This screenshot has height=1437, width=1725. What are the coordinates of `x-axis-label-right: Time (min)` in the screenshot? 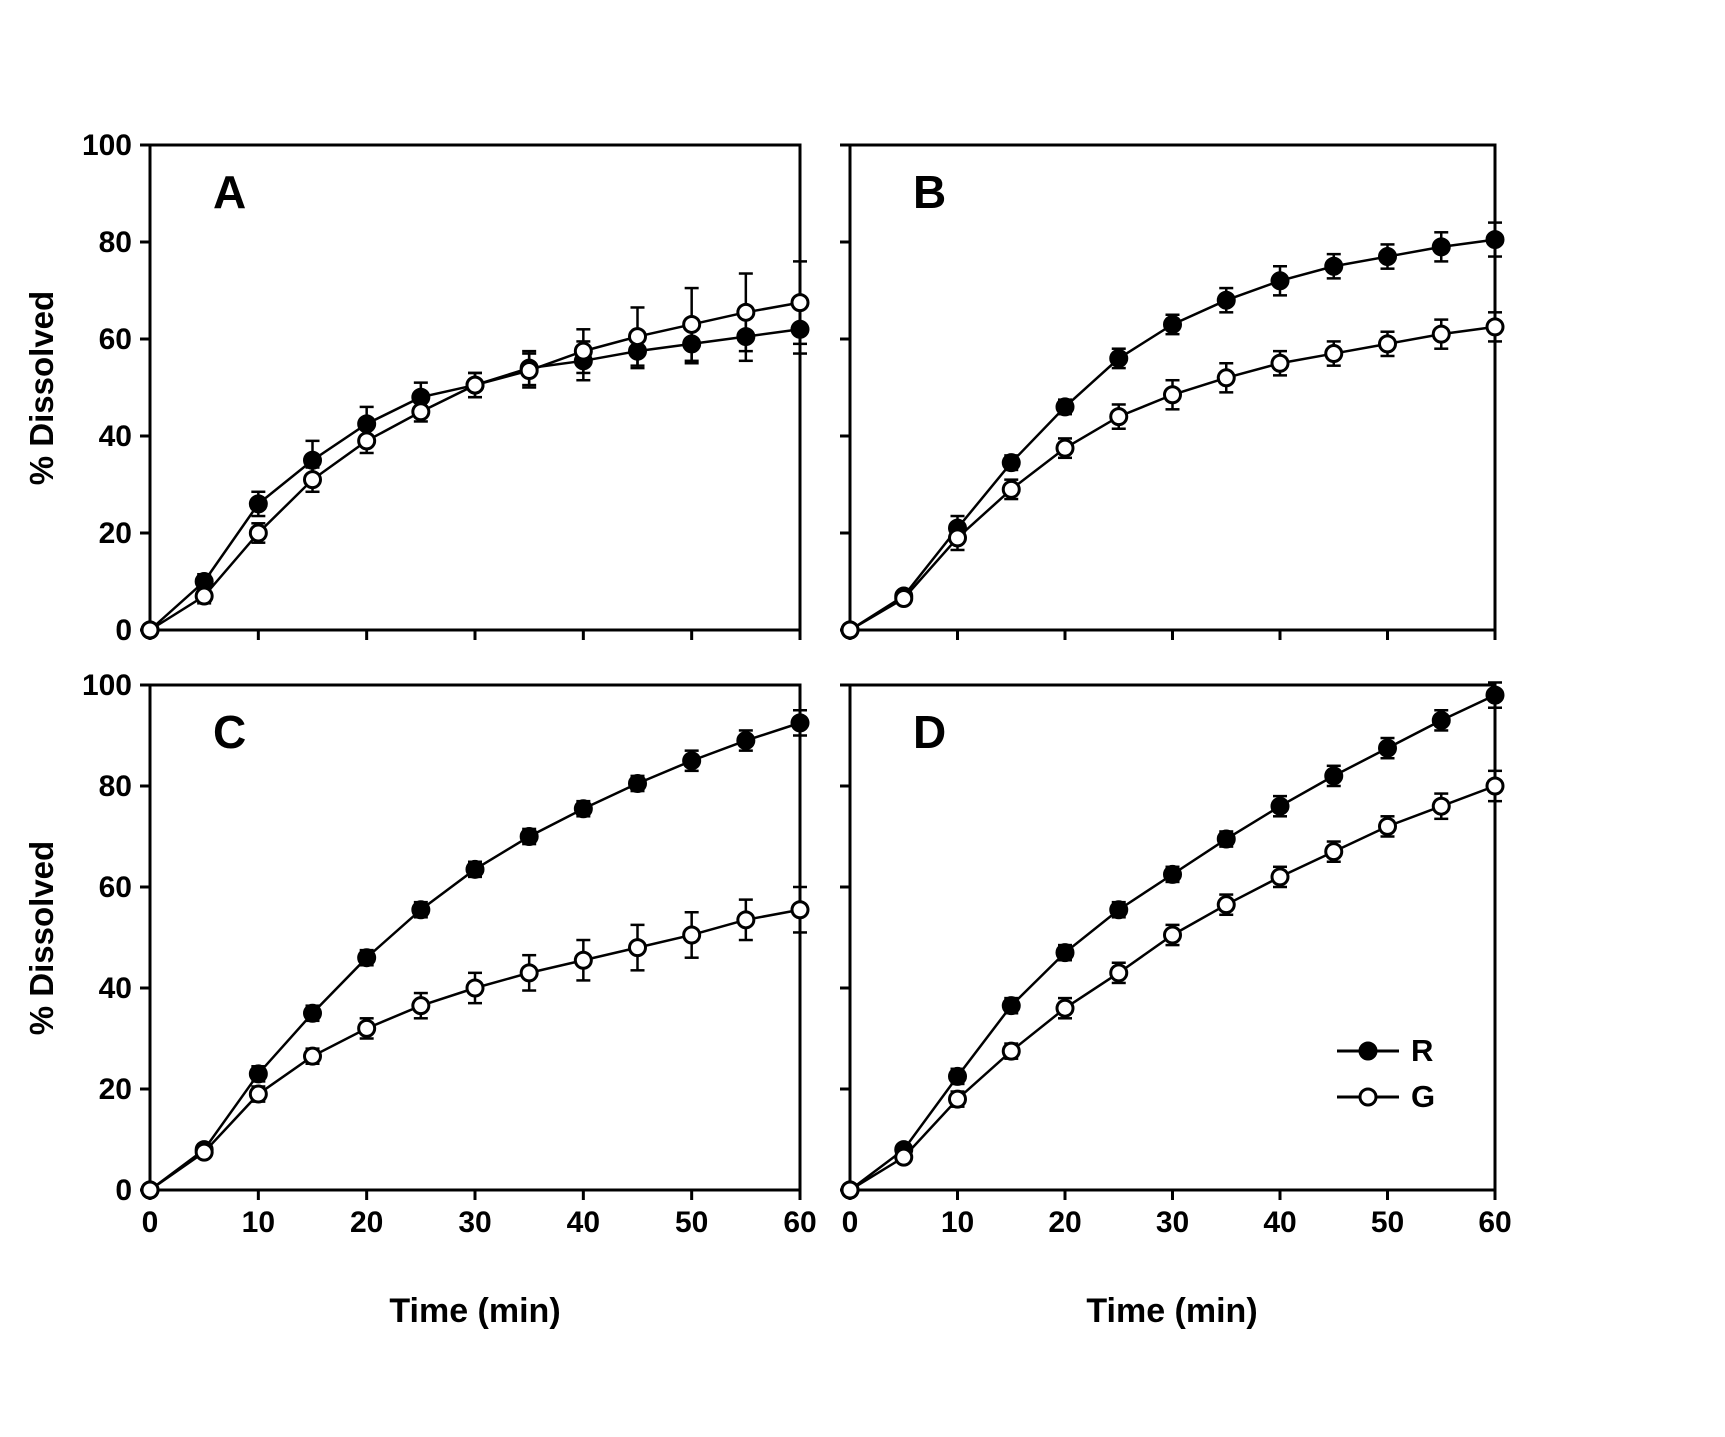 It's located at (1172, 1311).